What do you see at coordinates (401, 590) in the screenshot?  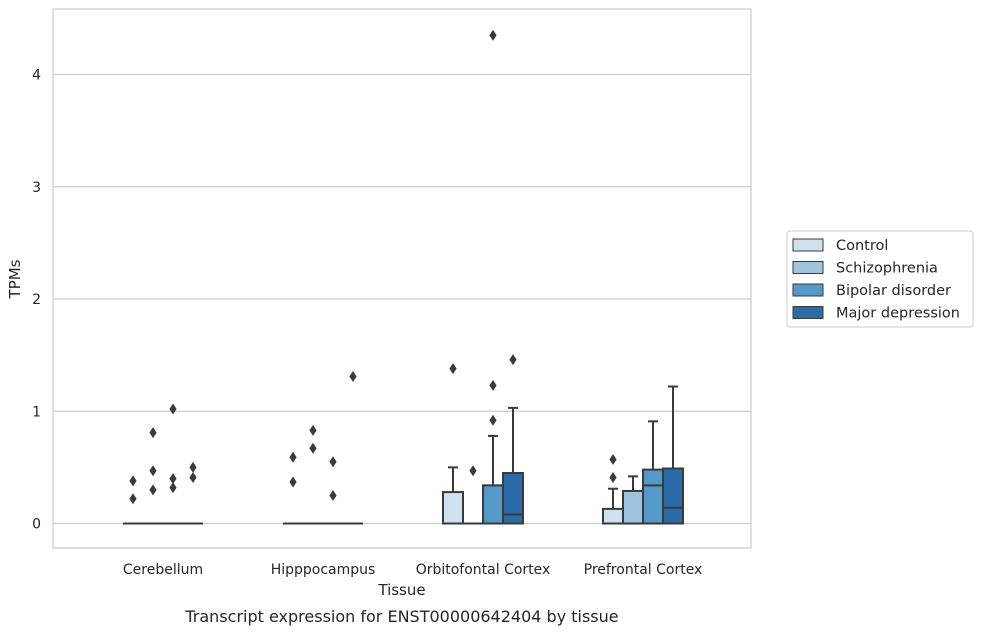 I see `x-axis-label: Tissue` at bounding box center [401, 590].